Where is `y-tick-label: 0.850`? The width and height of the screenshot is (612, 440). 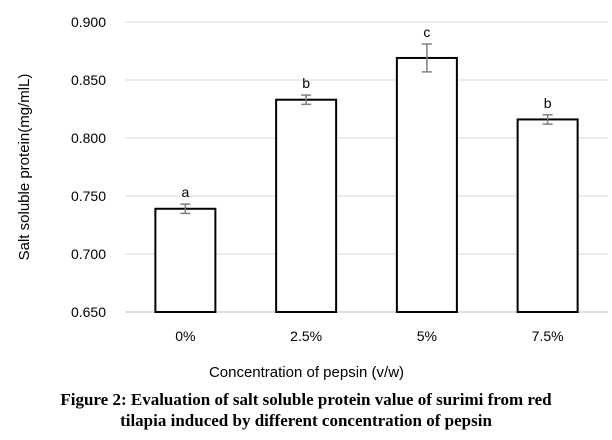 y-tick-label: 0.850 is located at coordinates (88, 80).